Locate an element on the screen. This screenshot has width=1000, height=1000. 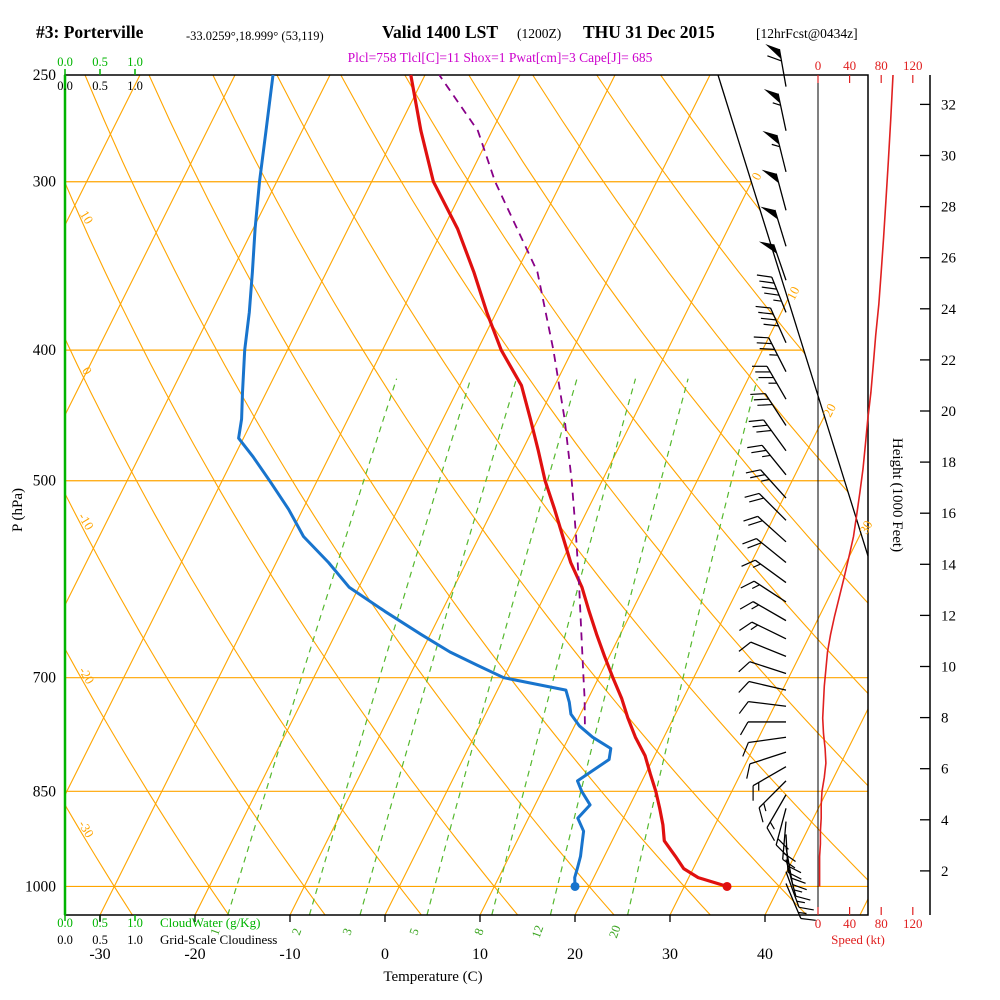
station-coords: -33.0259°,18.999° (53,119) is located at coordinates (255, 36).